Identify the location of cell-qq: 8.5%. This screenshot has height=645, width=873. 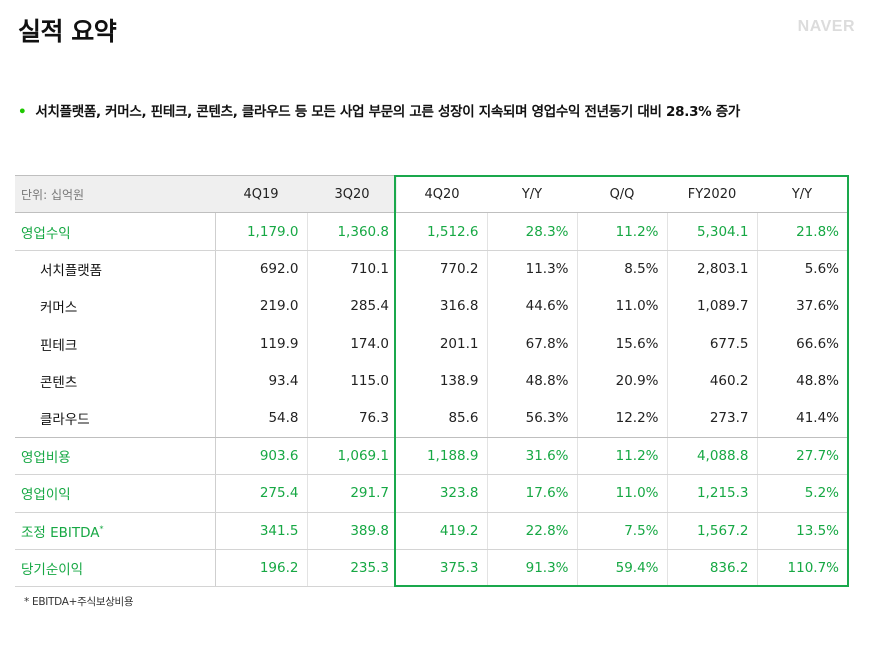
(621, 269).